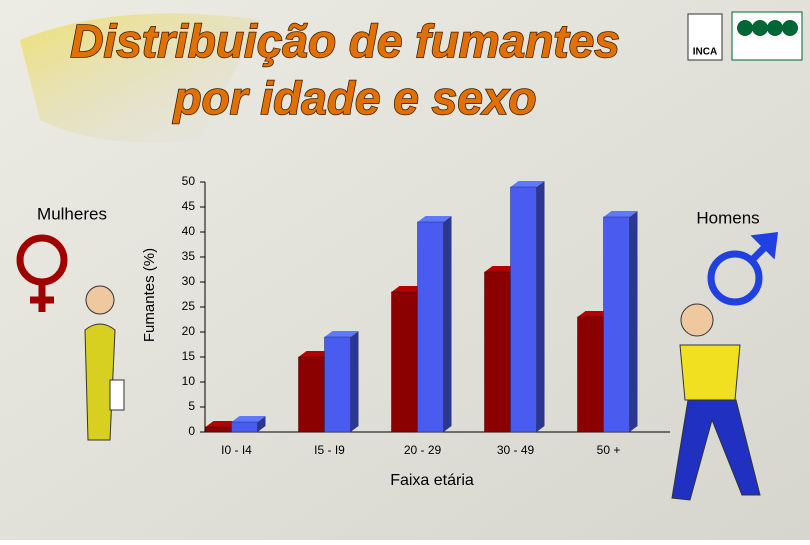  What do you see at coordinates (716, 402) in the screenshot?
I see `man-figure` at bounding box center [716, 402].